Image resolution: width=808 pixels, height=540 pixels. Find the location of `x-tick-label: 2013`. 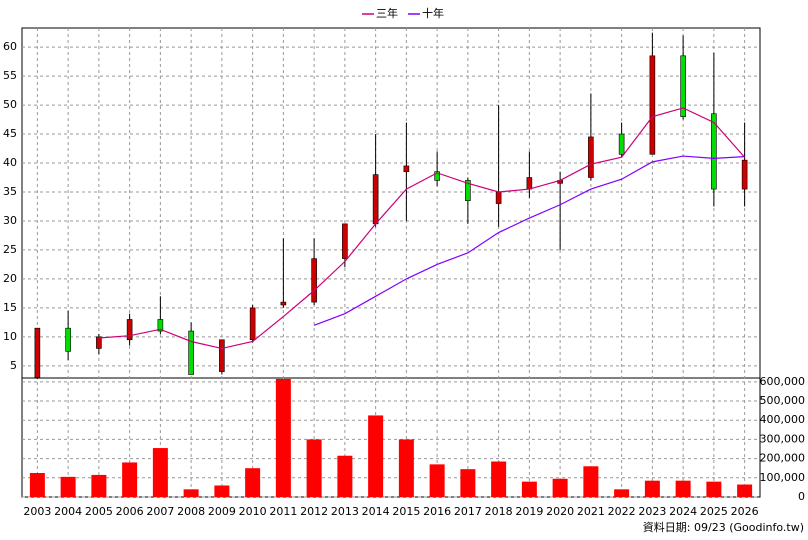

x-tick-label: 2013 is located at coordinates (345, 511).